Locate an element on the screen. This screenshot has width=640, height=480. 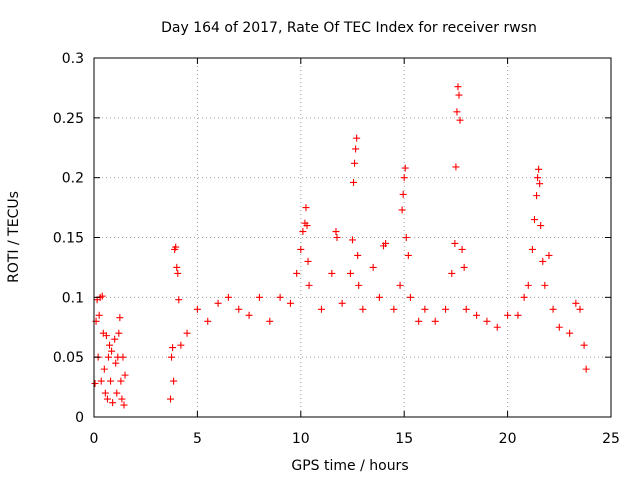
y-tick-labels: 0 0.05 0.1 0.15 0.2 0.25 0.3 is located at coordinates (68, 238).